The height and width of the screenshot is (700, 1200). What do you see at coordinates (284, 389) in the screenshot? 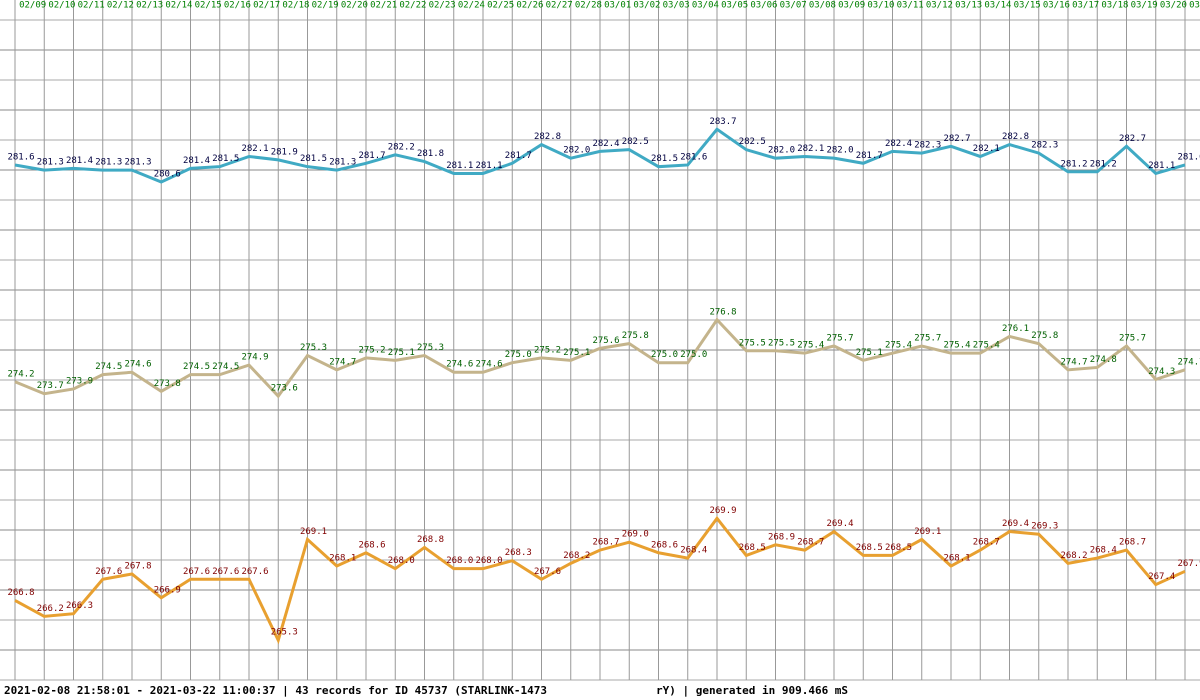
I see `data-label: 273.6` at bounding box center [284, 389].